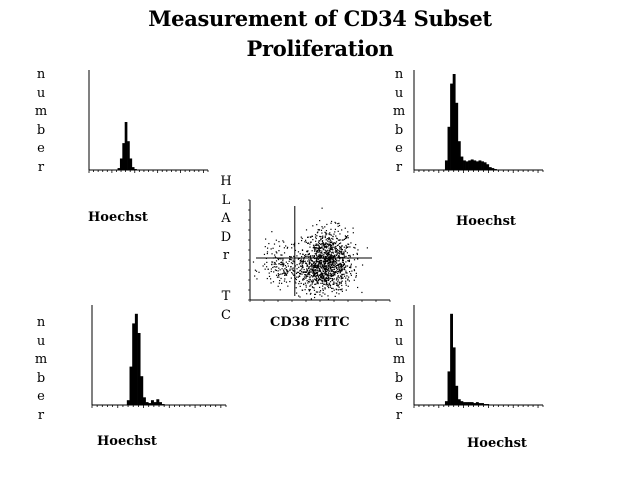 This screenshot has height=480, width=640. What do you see at coordinates (159, 356) in the screenshot?
I see `histogram-bottom-left` at bounding box center [159, 356].